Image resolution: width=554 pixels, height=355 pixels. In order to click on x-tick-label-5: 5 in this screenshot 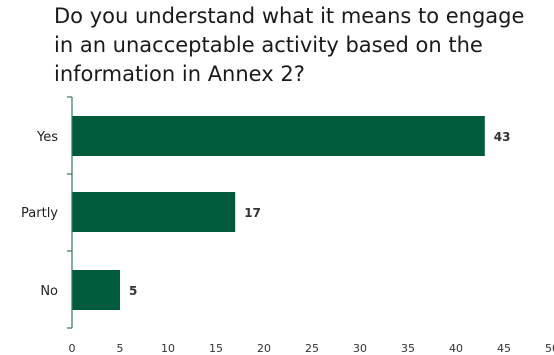, I will do `click(120, 348)`.